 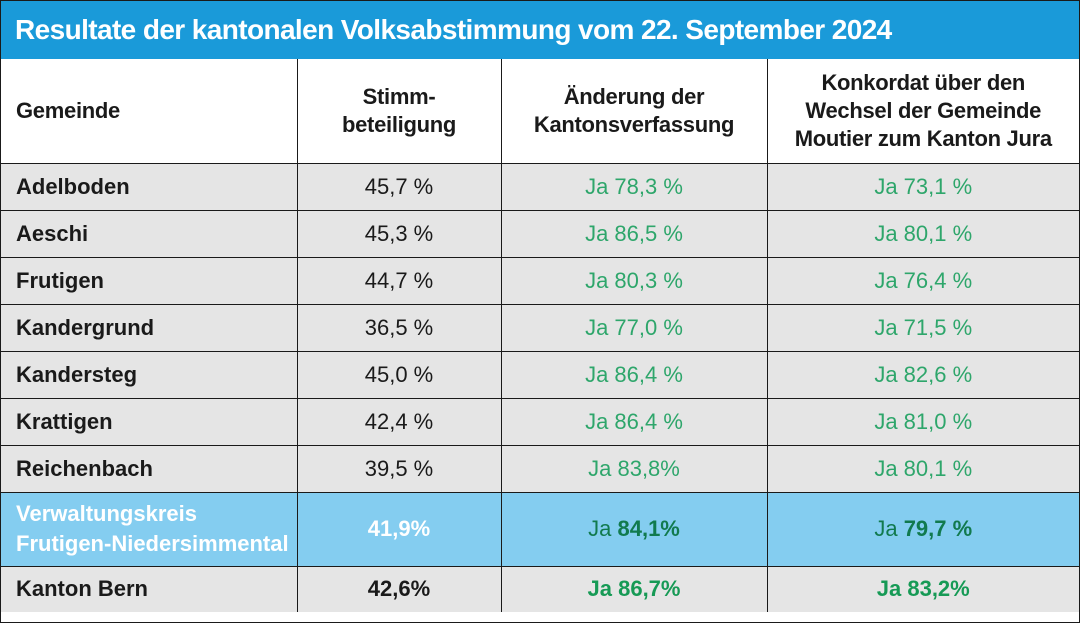 I want to click on gemeinde-cell: Kandergrund, so click(x=149, y=328).